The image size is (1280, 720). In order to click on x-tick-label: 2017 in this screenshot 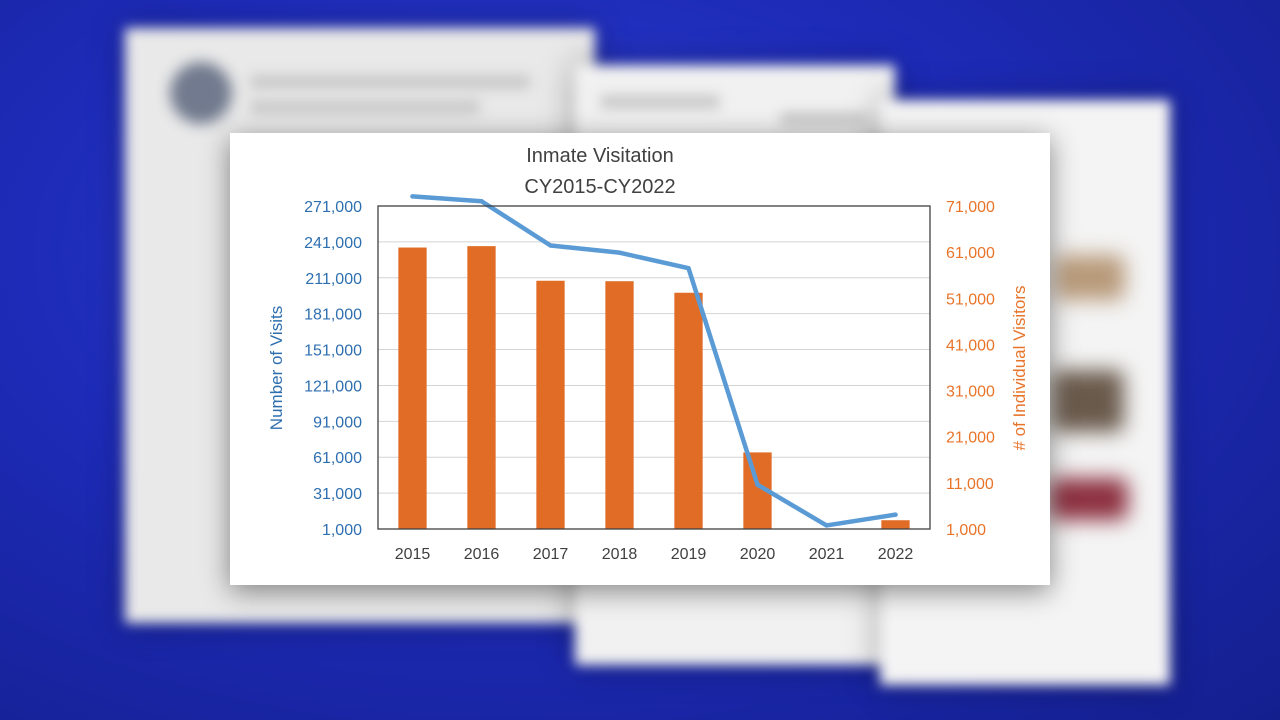, I will do `click(551, 554)`.